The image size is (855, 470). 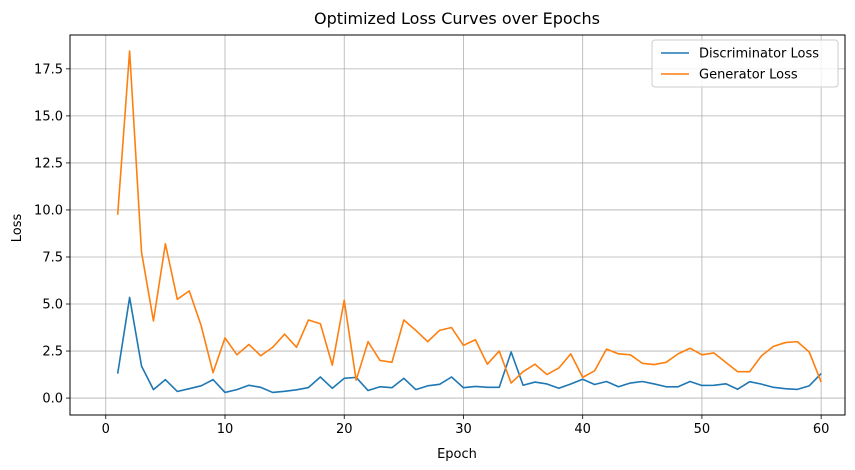 I want to click on x-axis-label: Epoch, so click(x=457, y=454).